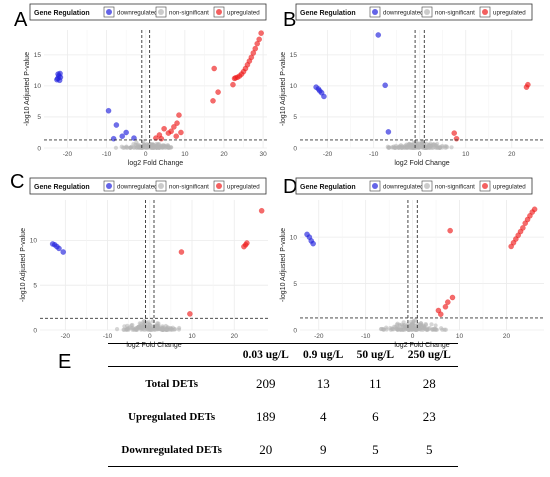 The image size is (550, 477). Describe the element at coordinates (290, 187) in the screenshot. I see `panel-letter: D` at that location.